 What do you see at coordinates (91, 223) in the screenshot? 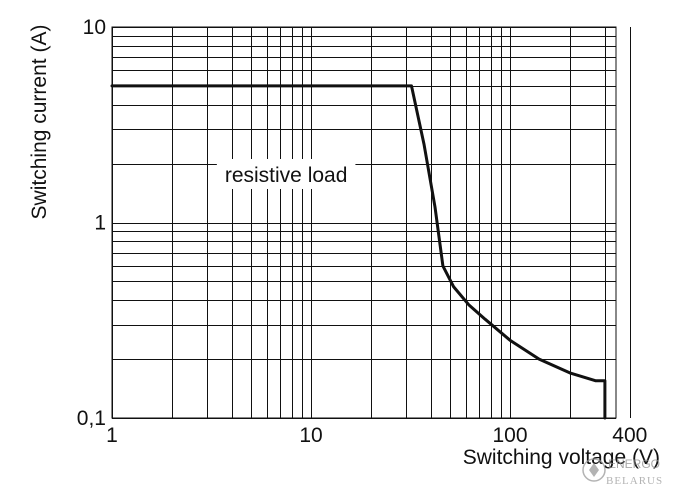
I see `y-tick-labels: 10 1 0,1` at bounding box center [91, 223].